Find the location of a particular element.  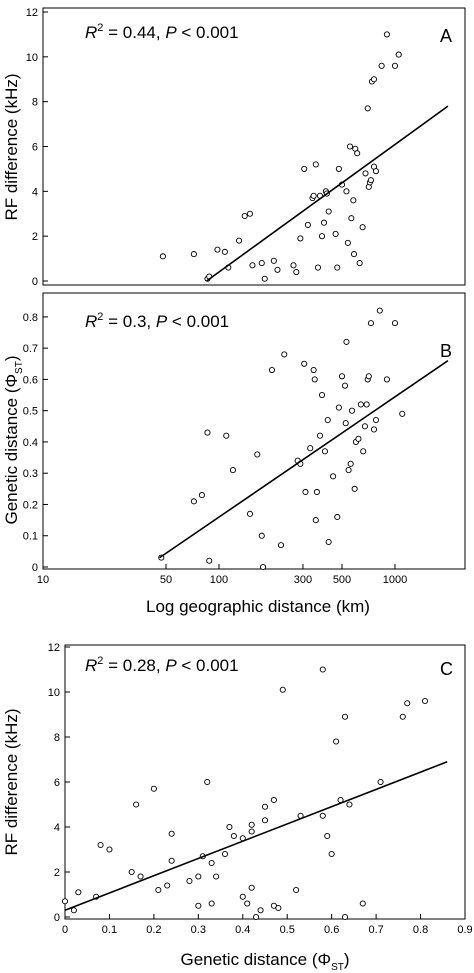

regression-line is located at coordinates (256, 836).